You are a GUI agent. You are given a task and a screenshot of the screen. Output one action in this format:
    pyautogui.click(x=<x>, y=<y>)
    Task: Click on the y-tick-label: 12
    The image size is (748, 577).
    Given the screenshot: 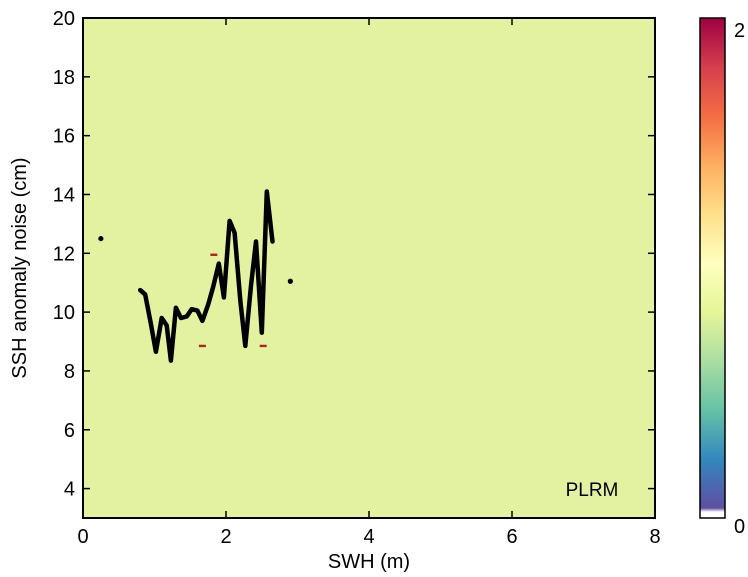 What is the action you would take?
    pyautogui.click(x=64, y=254)
    